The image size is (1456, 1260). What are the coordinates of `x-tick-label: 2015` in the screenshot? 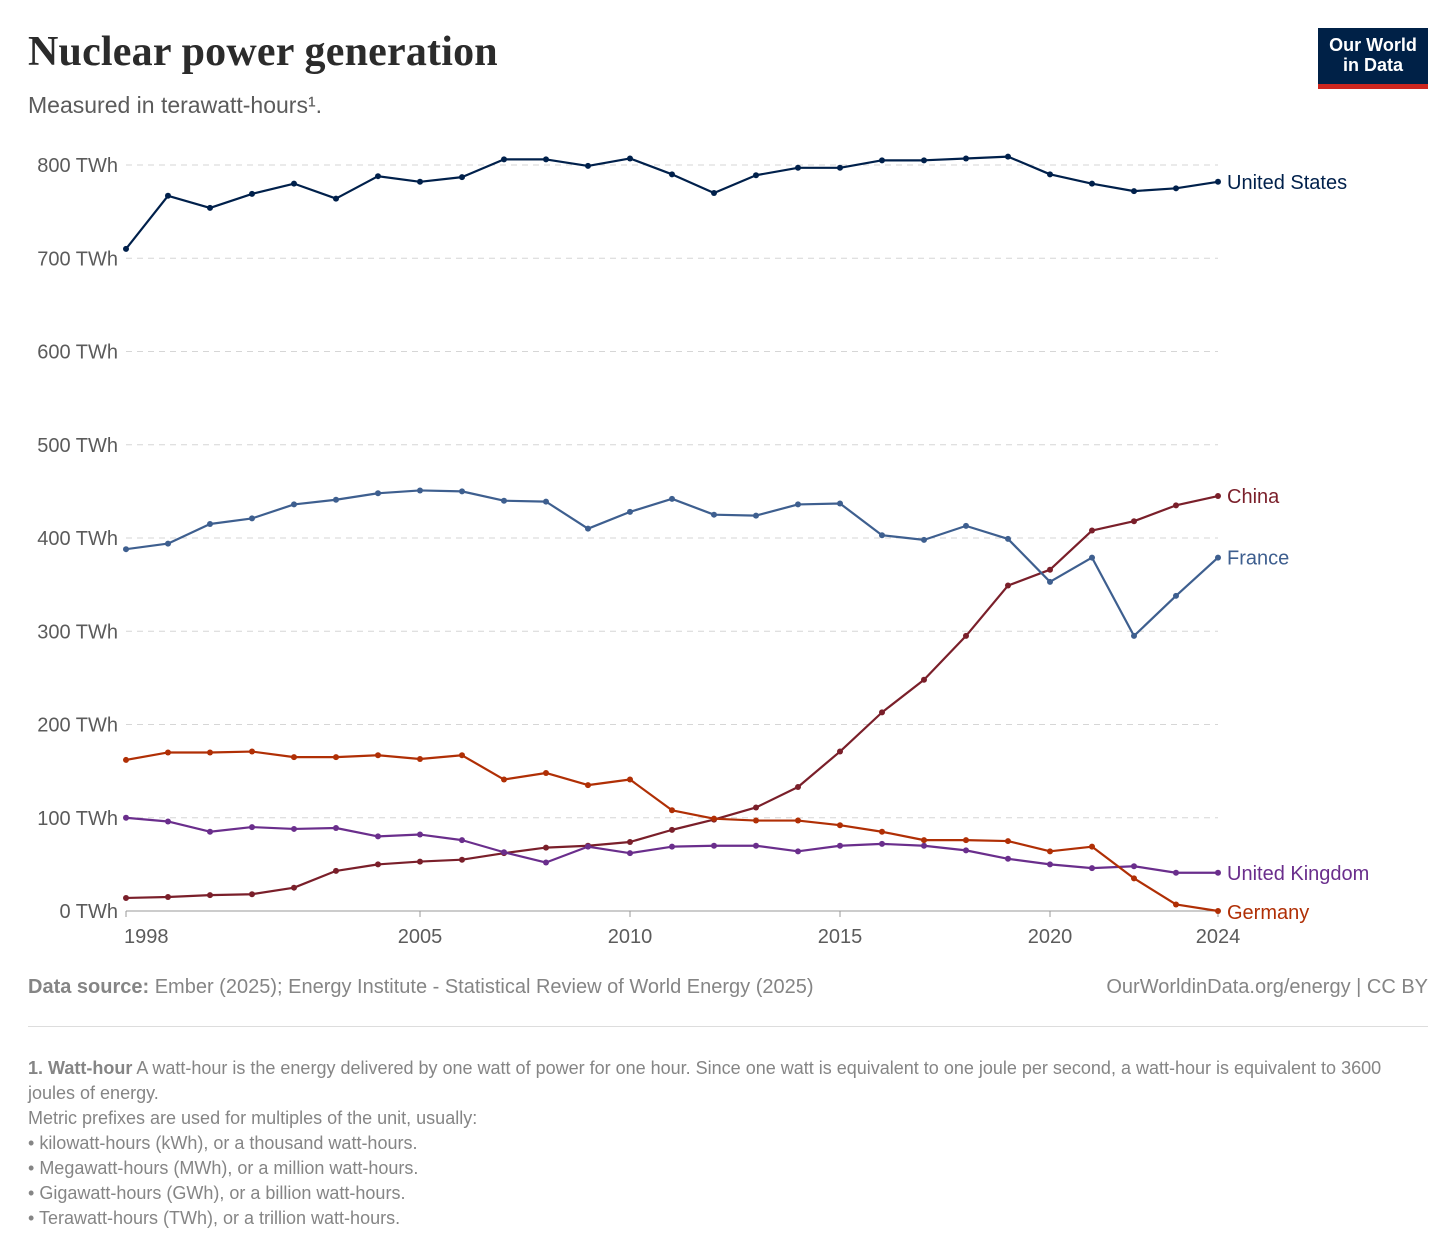 It's located at (840, 937).